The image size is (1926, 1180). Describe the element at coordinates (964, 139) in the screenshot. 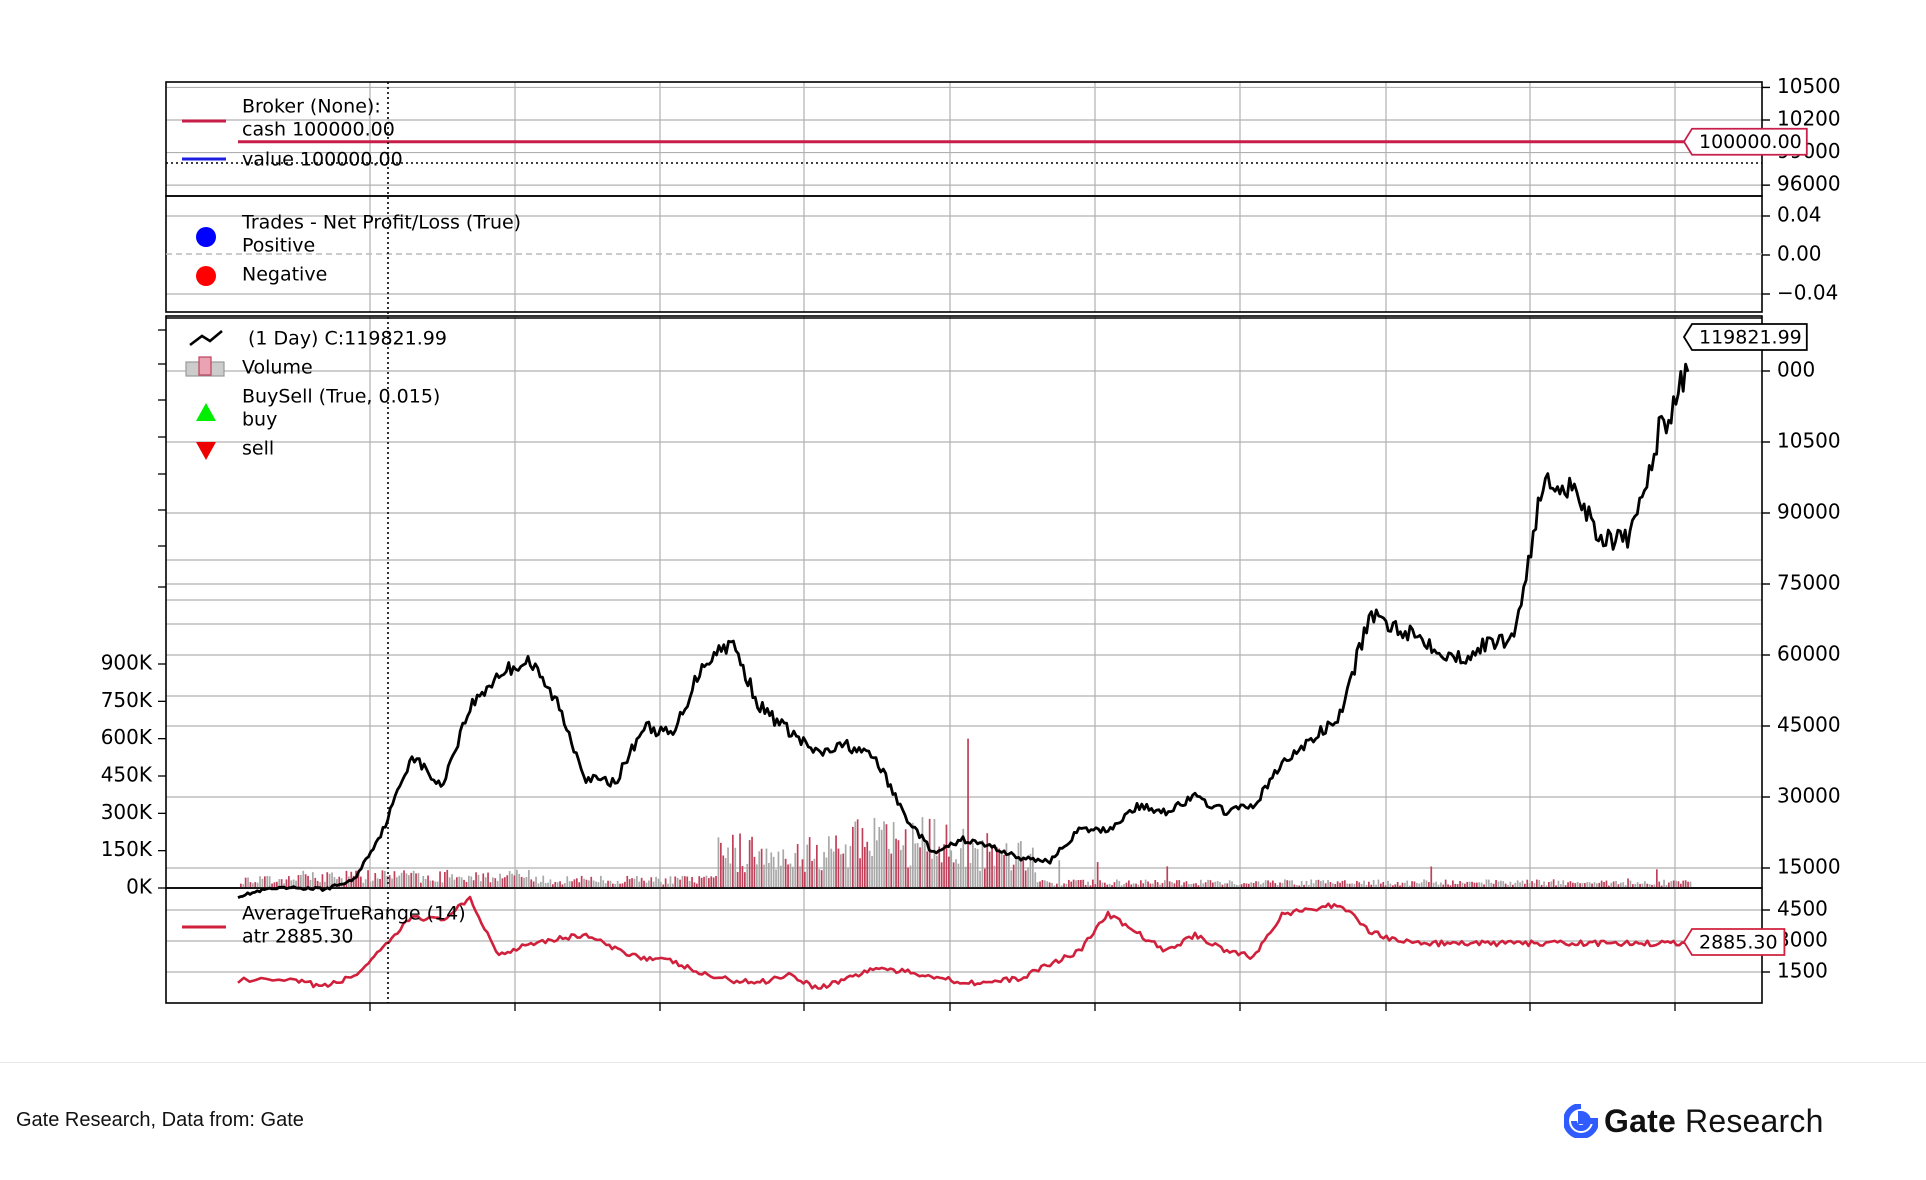

I see `broker-panel-grid` at that location.